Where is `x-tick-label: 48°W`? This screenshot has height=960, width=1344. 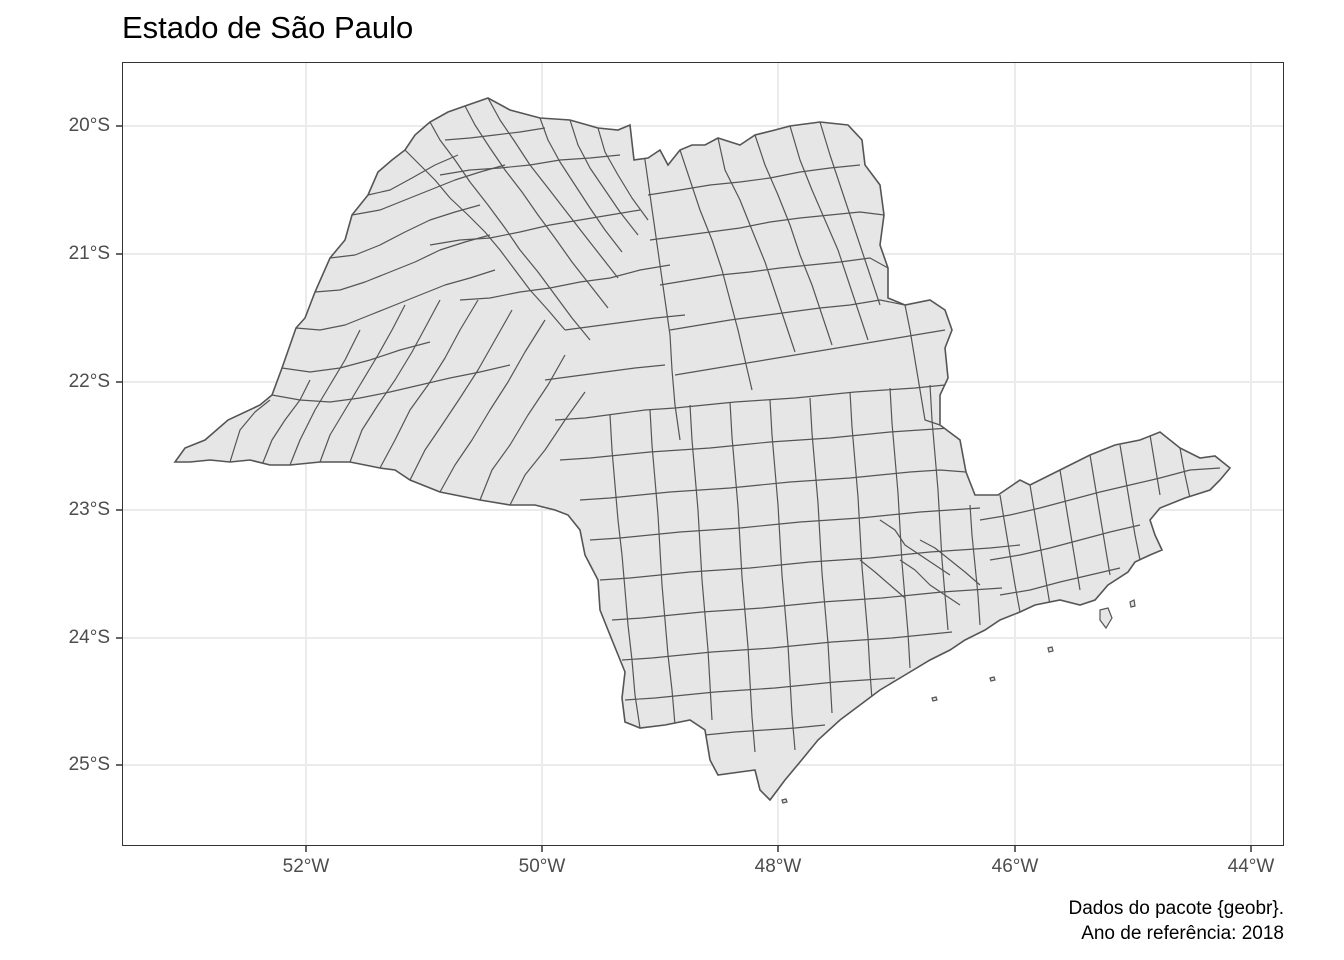 x-tick-label: 48°W is located at coordinates (778, 866).